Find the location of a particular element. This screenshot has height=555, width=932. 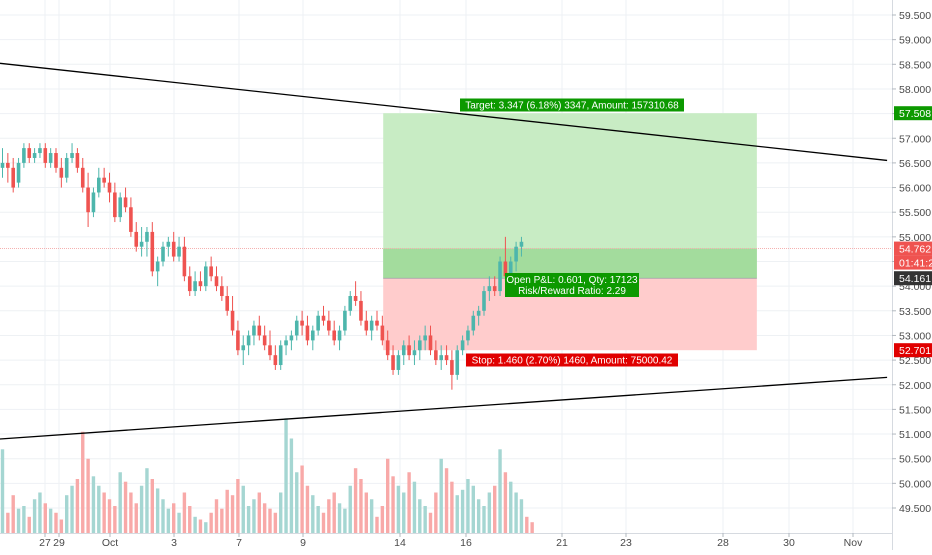

open-pnl-label-text: Open P&L: 0.601, Qty: 17123 is located at coordinates (572, 280).